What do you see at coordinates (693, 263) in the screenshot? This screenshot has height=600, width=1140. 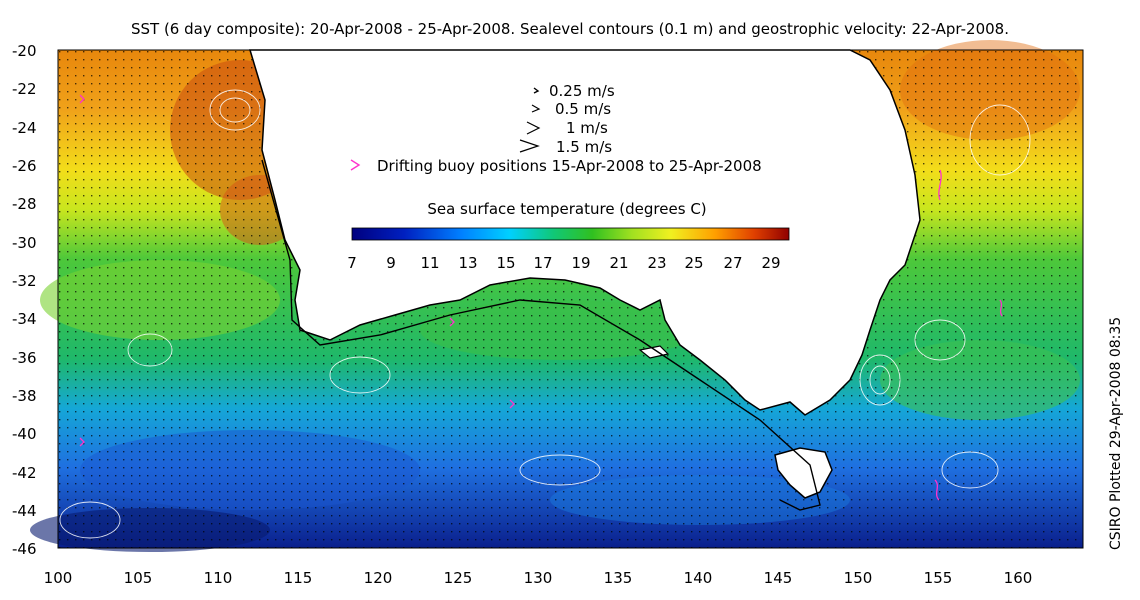 I see `colorbar-tick: 25` at bounding box center [693, 263].